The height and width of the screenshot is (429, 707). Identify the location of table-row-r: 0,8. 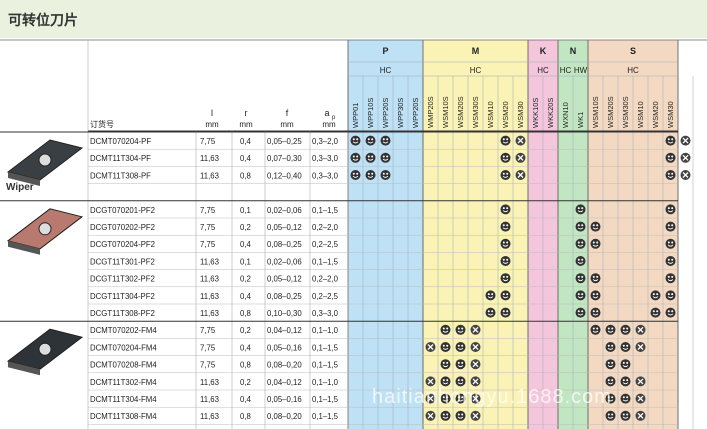
(245, 313).